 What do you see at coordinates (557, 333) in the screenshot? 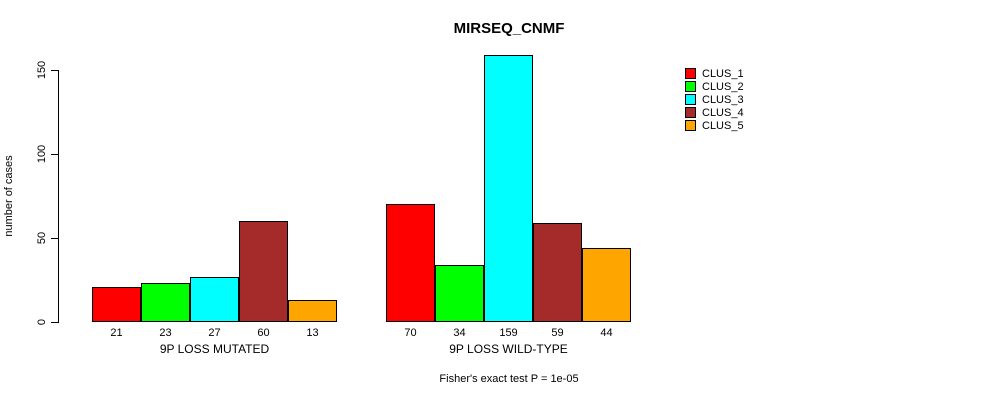
I see `bar-value-label: 59` at bounding box center [557, 333].